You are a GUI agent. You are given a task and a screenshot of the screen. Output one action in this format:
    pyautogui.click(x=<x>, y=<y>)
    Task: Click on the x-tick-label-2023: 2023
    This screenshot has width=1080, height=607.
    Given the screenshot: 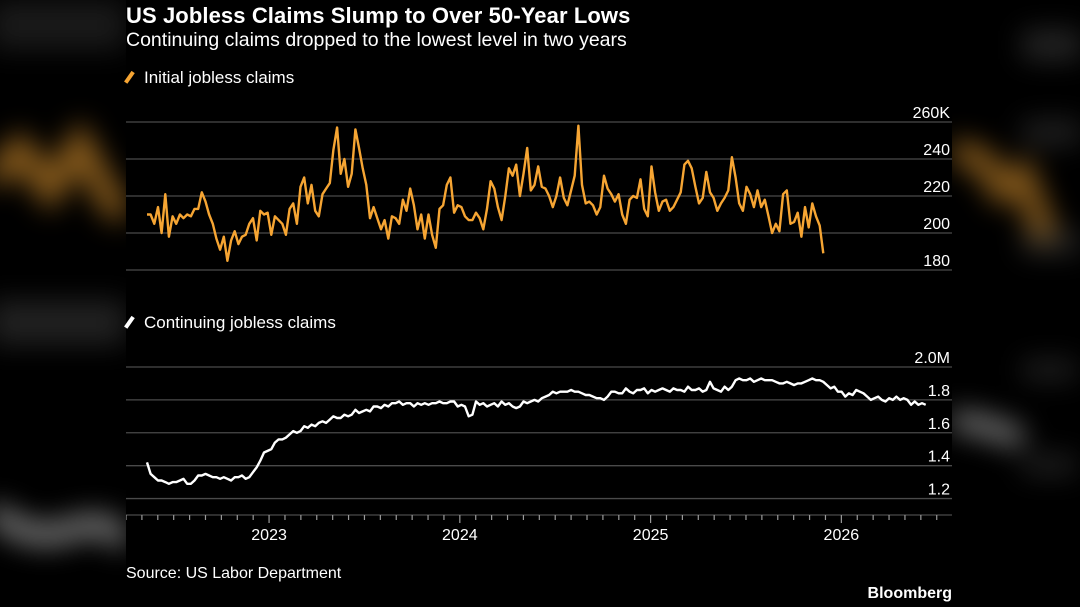 What is the action you would take?
    pyautogui.click(x=269, y=535)
    